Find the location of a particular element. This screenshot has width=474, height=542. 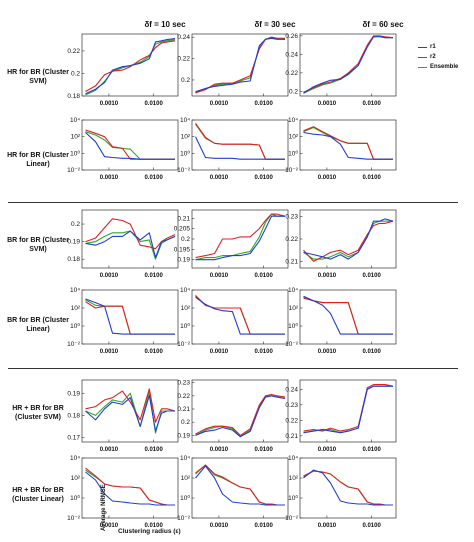

xtick-label-r3c3-0: 0.0010 is located at coordinates (327, 276).